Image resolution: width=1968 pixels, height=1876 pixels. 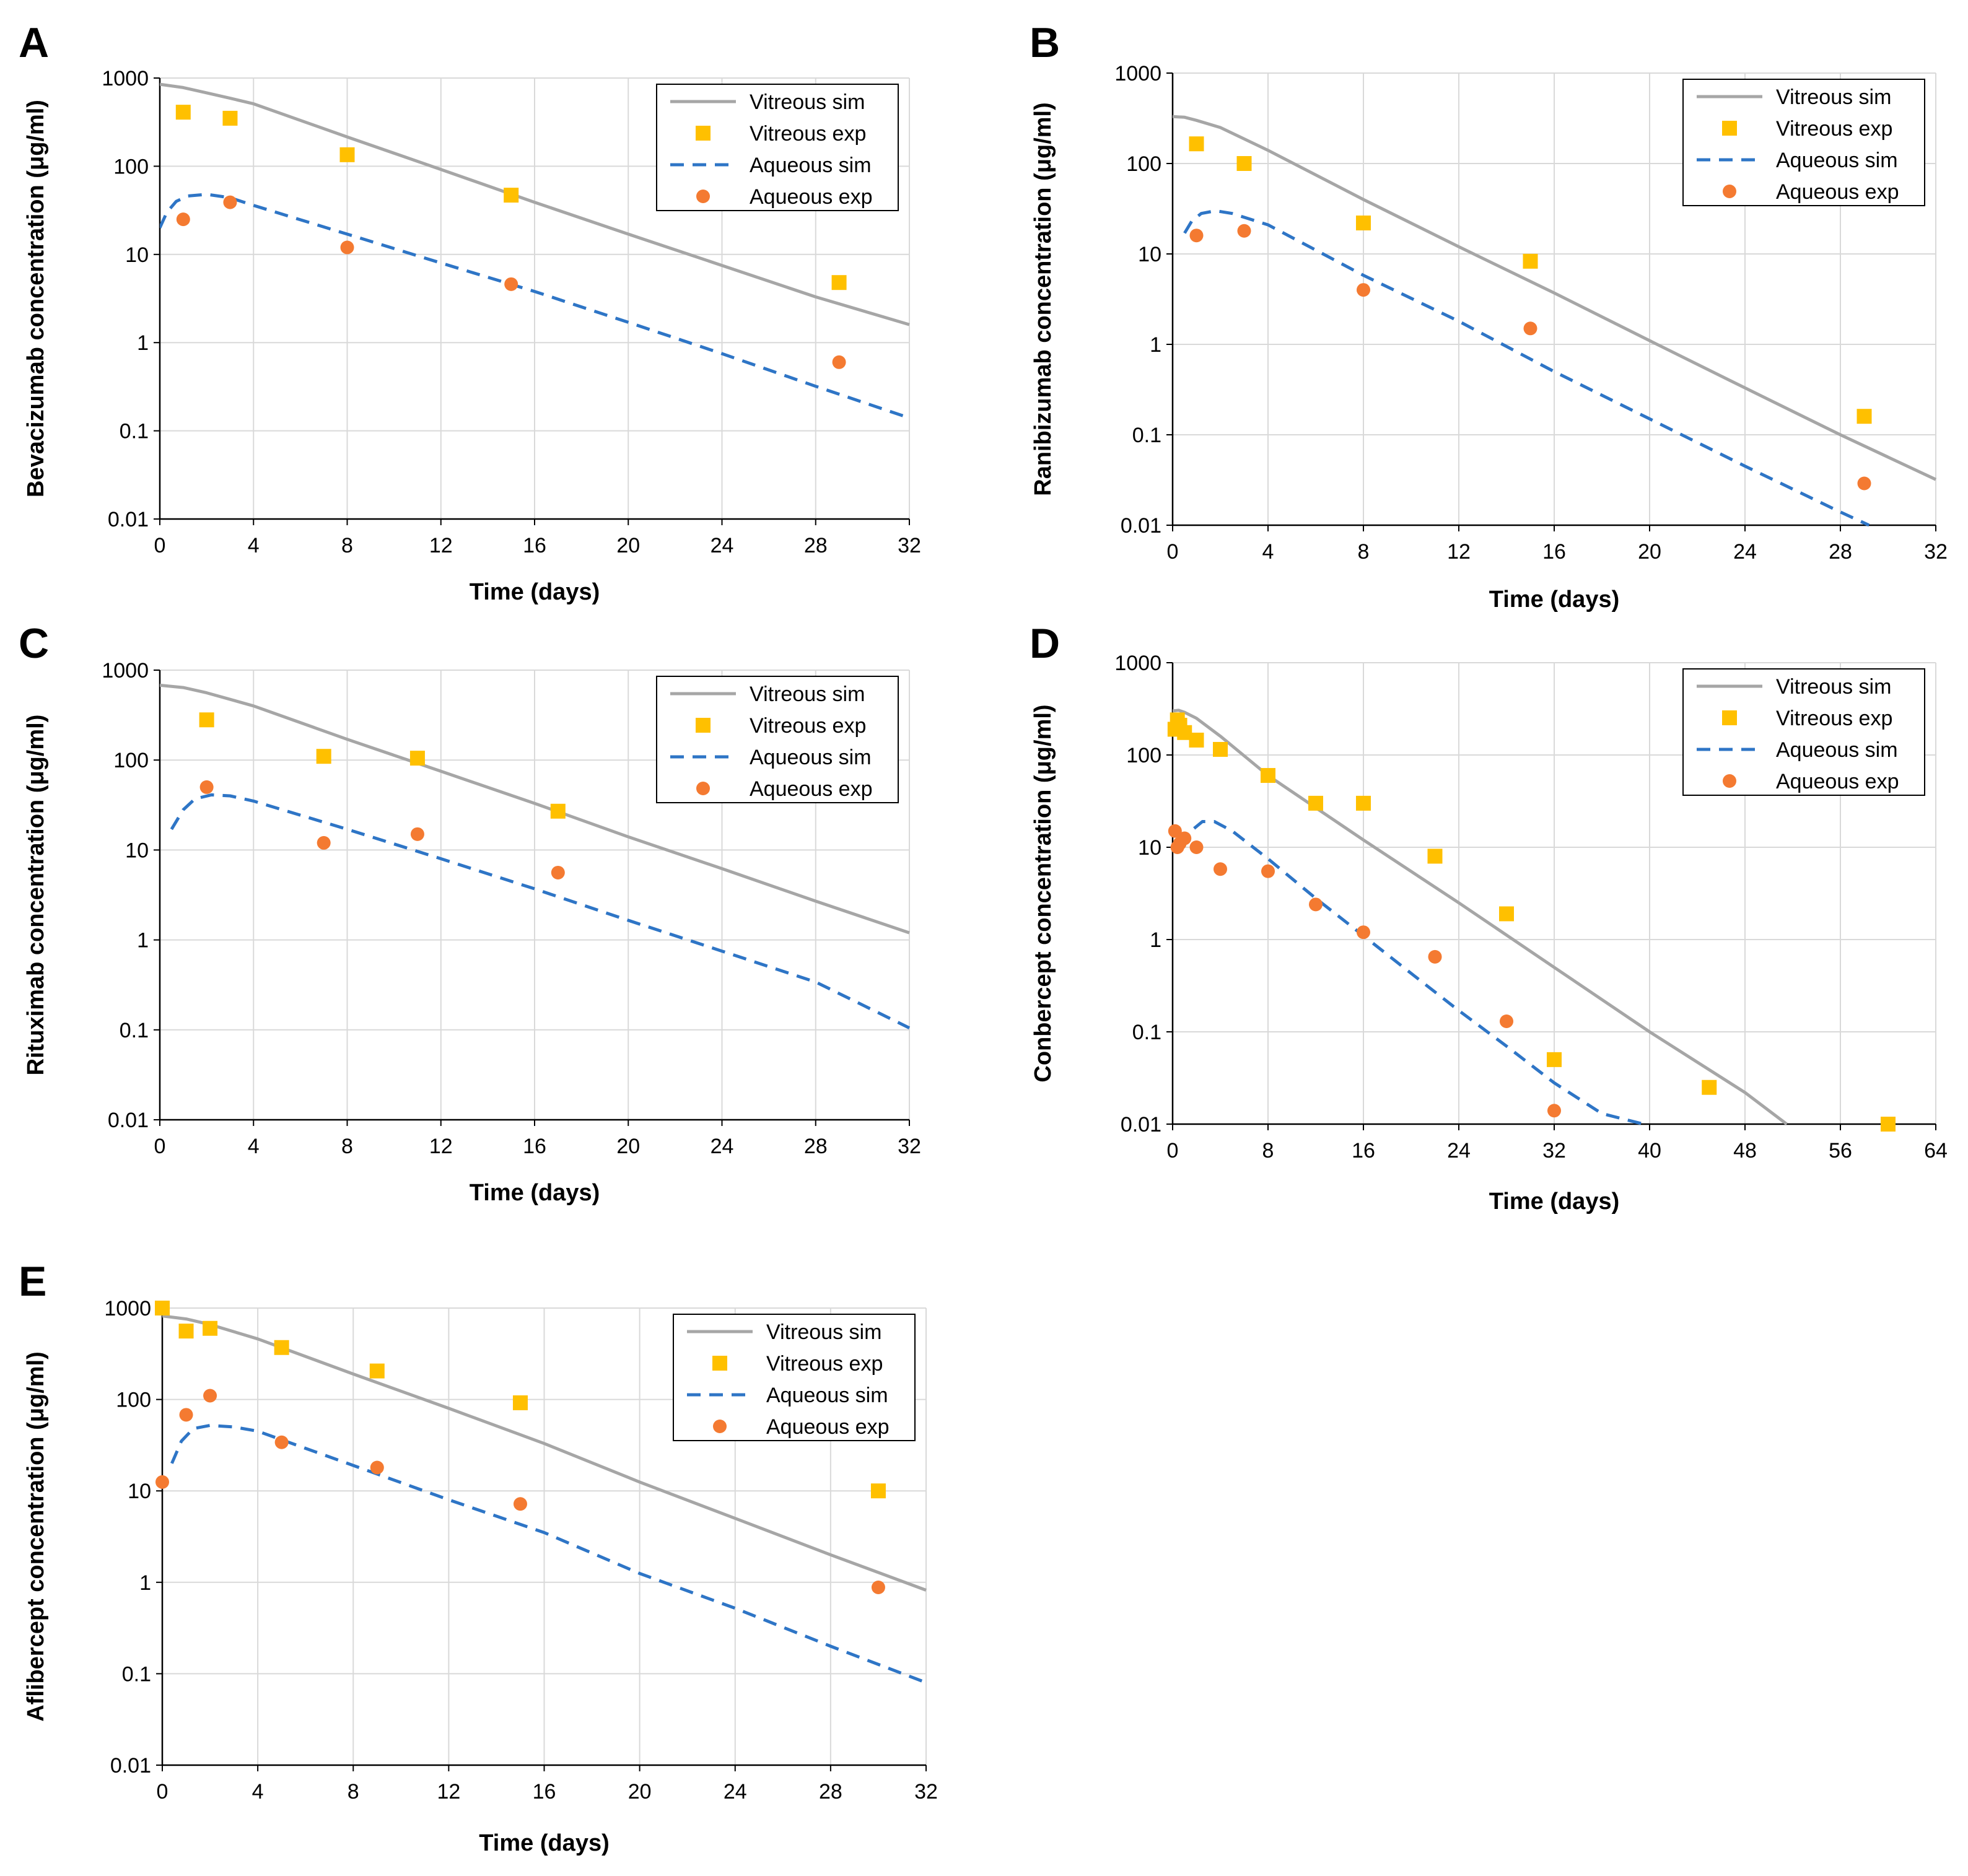 I want to click on y-axis-title: Bevacizumab concentration (μg/ml), so click(x=36, y=298).